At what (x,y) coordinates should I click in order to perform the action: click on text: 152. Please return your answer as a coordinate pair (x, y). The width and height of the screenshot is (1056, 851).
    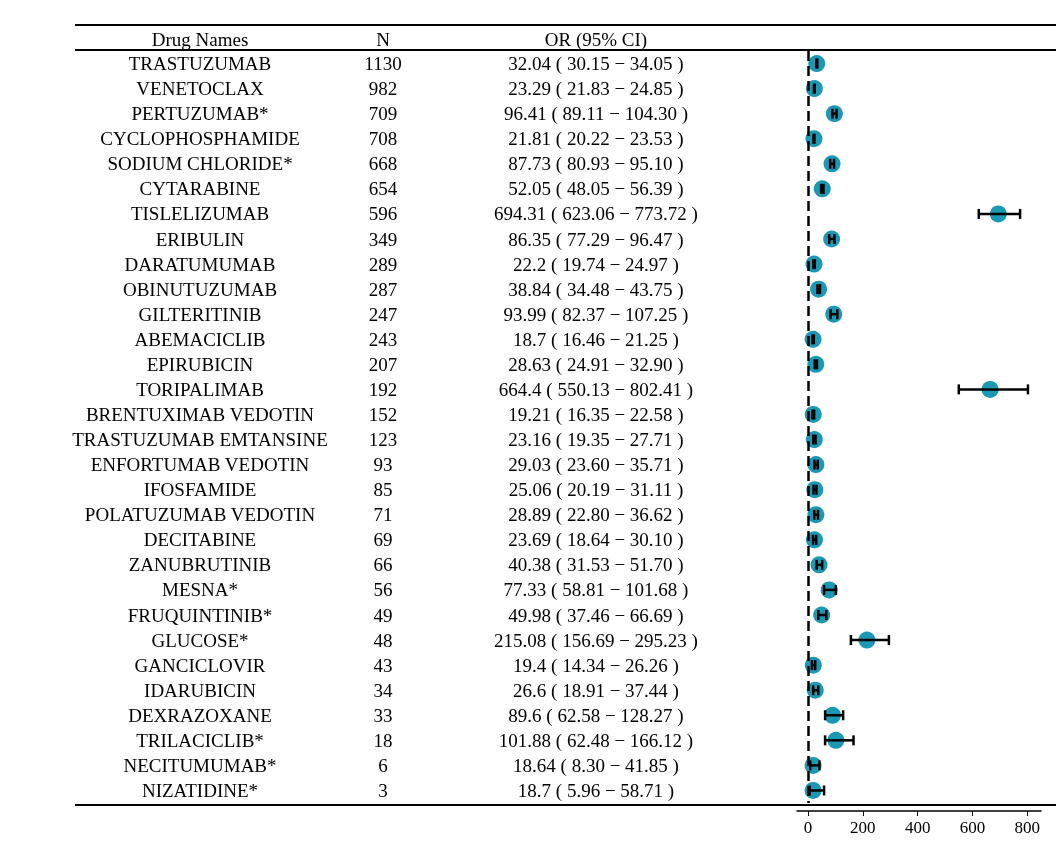
    Looking at the image, I should click on (383, 414).